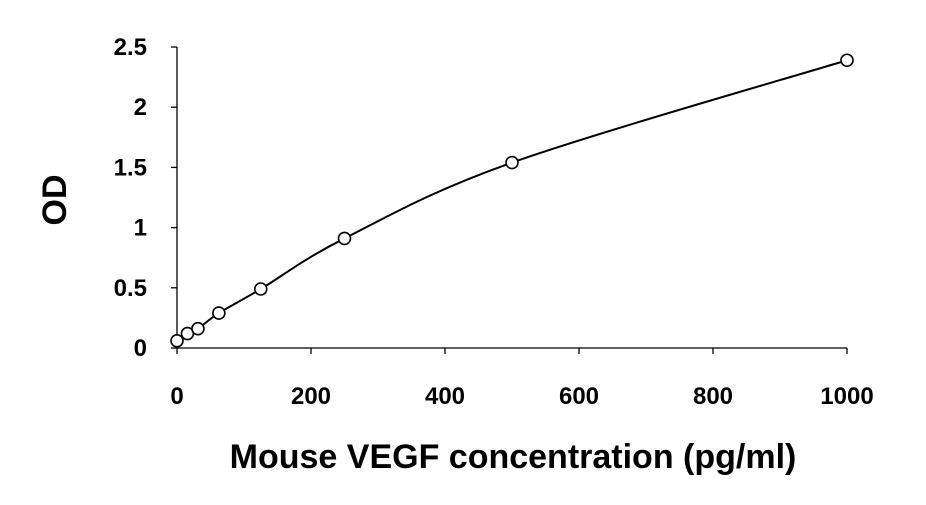 The image size is (926, 505). What do you see at coordinates (522, 379) in the screenshot?
I see `x-ticks: 0 200 400 600 800 1000` at bounding box center [522, 379].